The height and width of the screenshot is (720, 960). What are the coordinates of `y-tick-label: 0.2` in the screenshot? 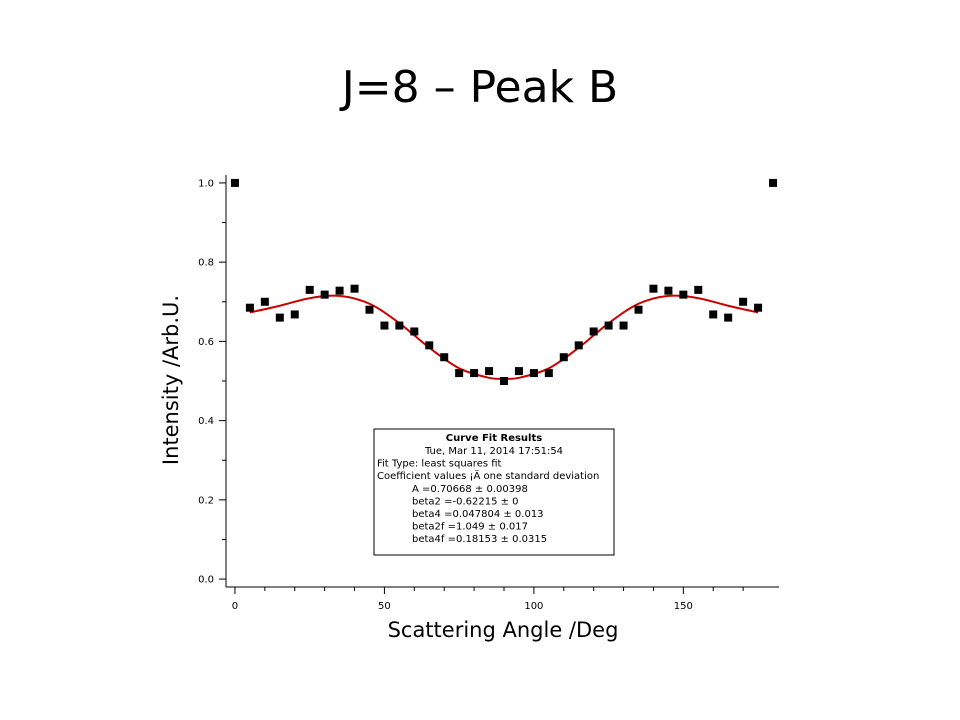 It's located at (206, 500).